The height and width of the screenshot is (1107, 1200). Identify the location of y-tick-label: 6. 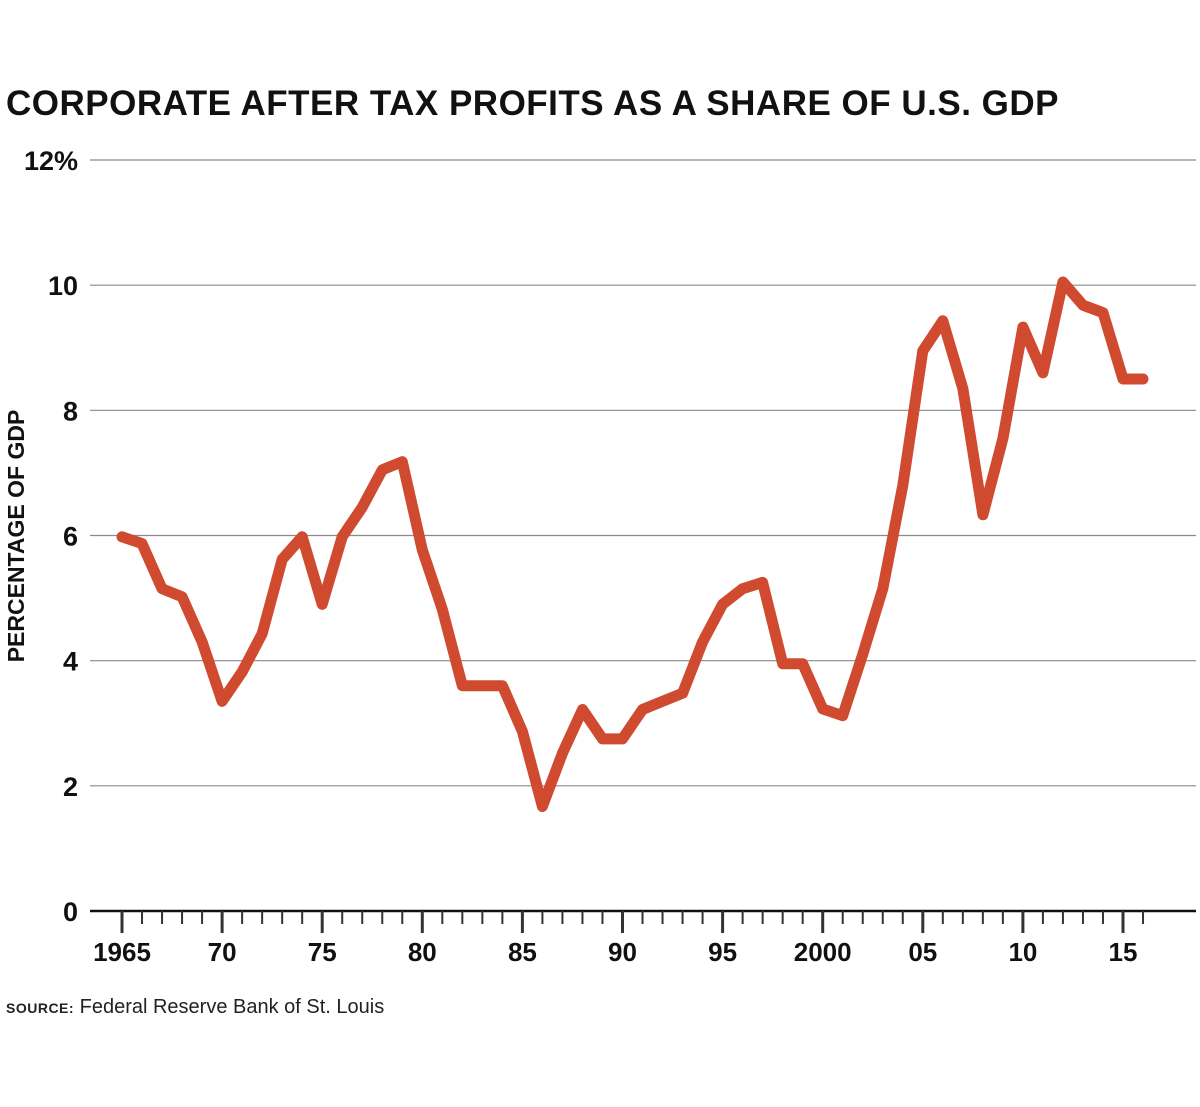
(70, 537).